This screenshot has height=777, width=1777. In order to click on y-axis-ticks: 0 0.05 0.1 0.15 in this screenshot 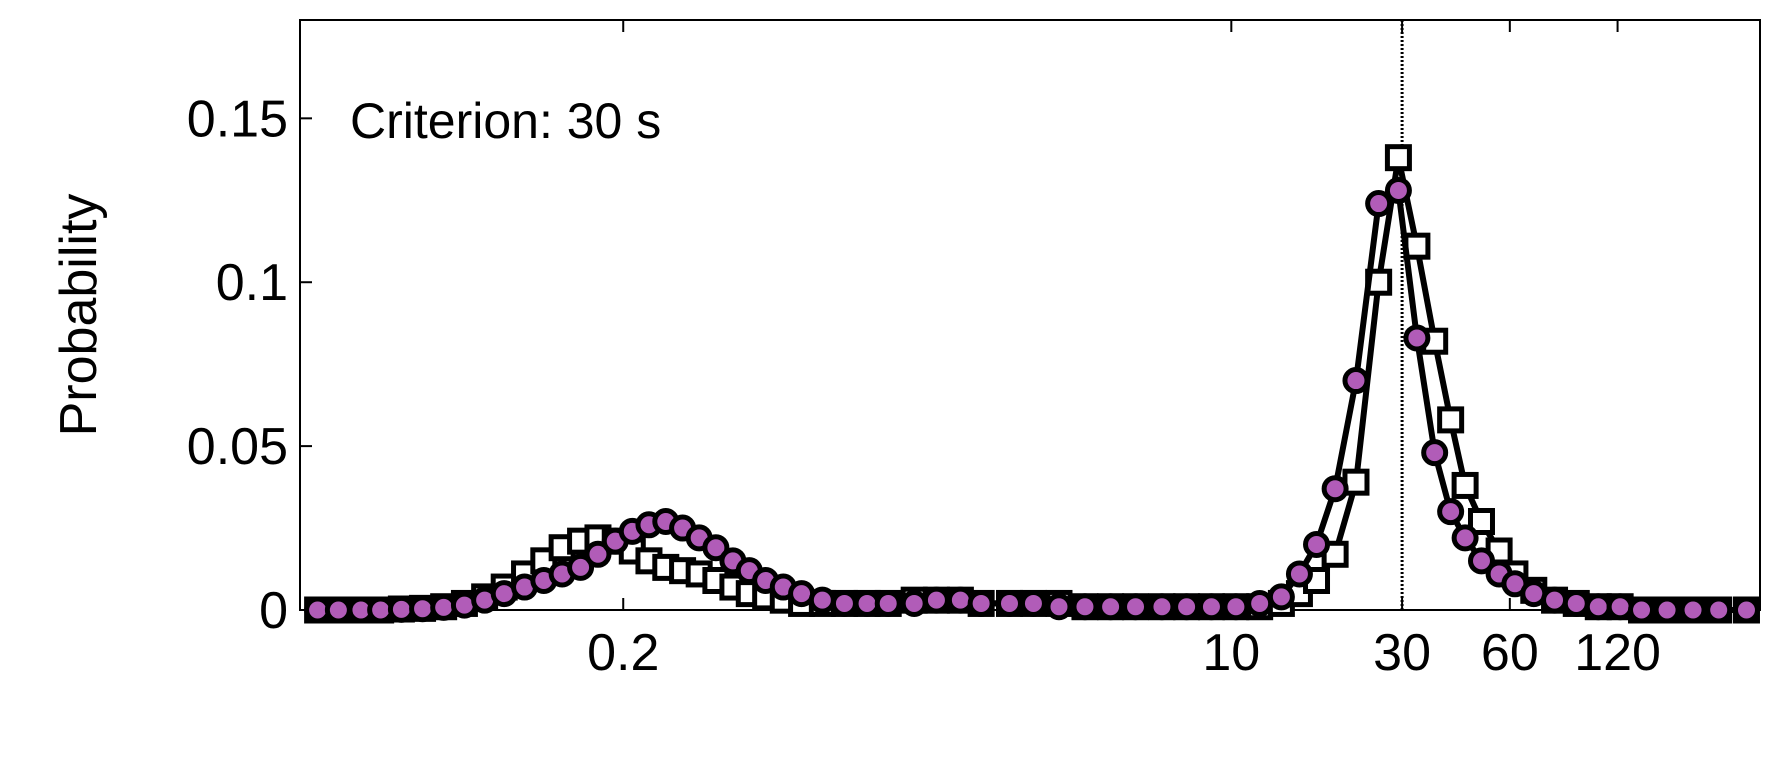, I will do `click(249, 365)`.